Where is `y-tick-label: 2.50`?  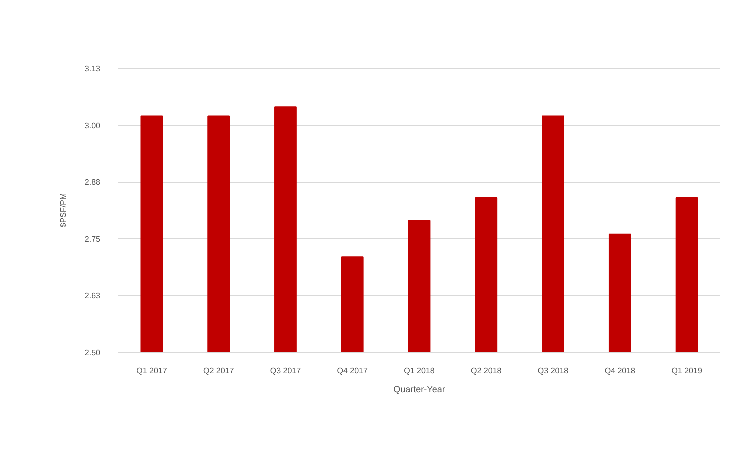 y-tick-label: 2.50 is located at coordinates (93, 353).